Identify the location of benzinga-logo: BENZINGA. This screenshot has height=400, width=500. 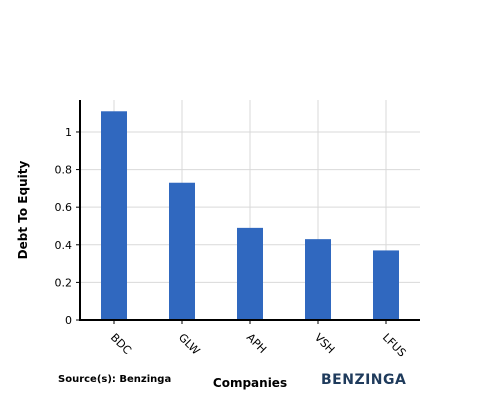
(364, 380).